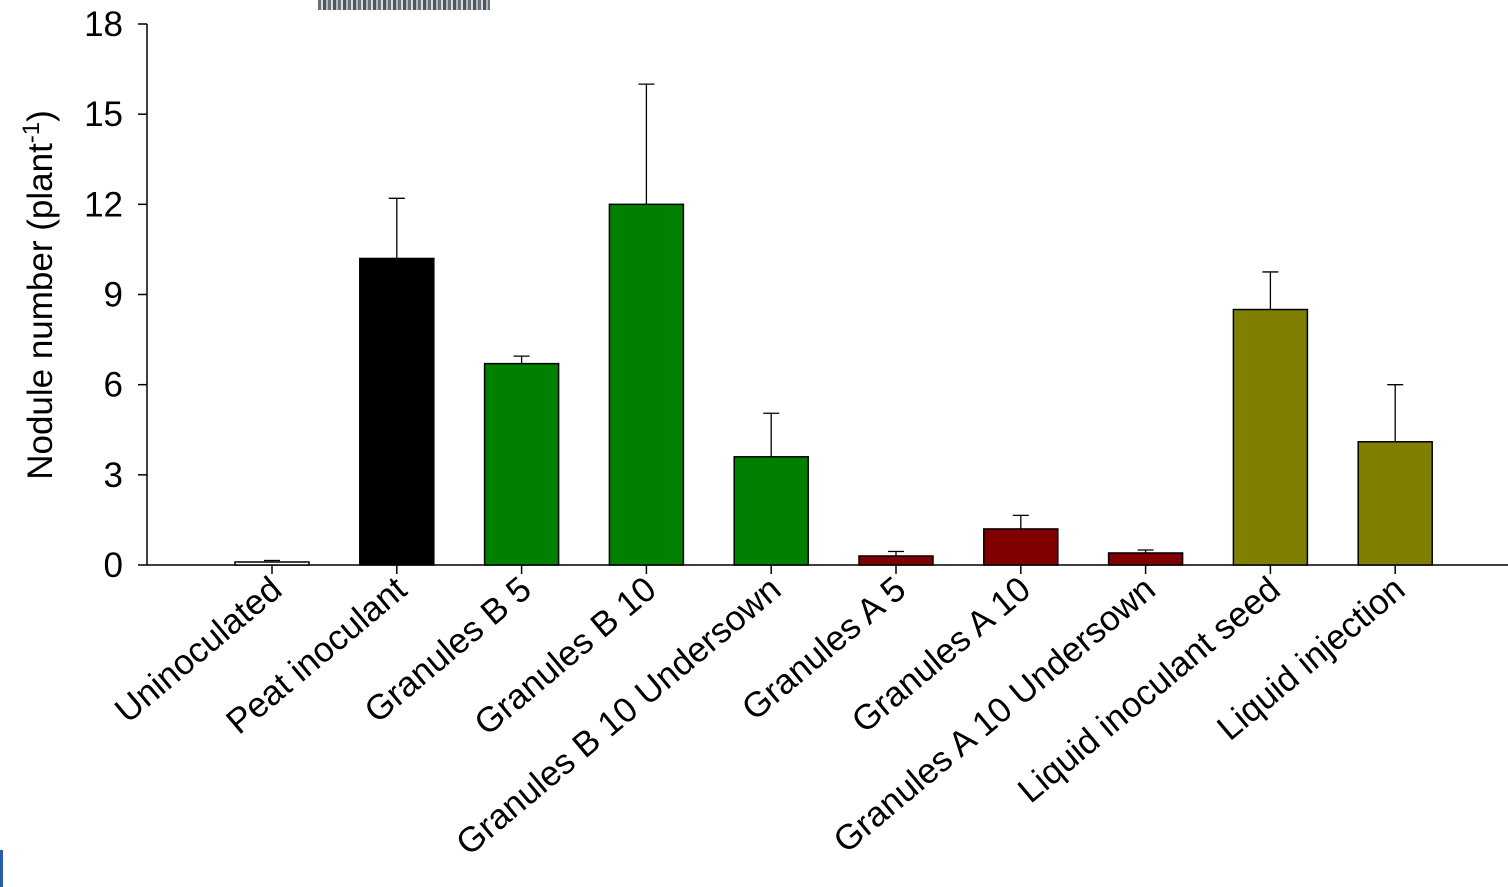 The width and height of the screenshot is (1508, 887). Describe the element at coordinates (1, 868) in the screenshot. I see `edge-accent-bar` at that location.